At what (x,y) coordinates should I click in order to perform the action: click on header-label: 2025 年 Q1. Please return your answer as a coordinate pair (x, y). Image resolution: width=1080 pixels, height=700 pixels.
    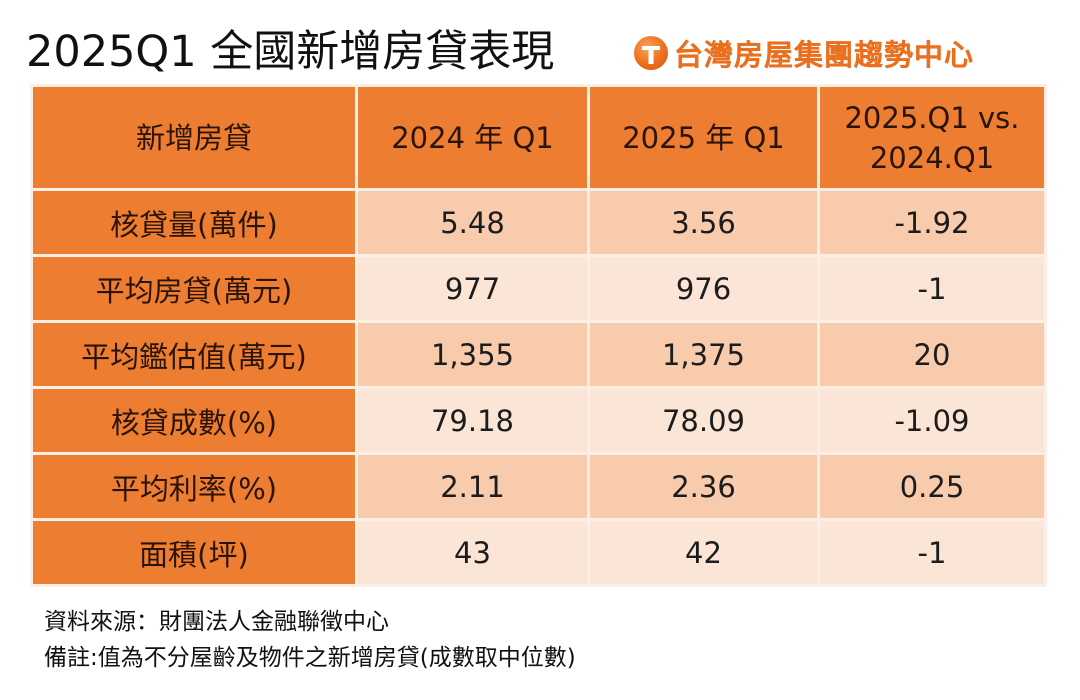
    Looking at the image, I should click on (703, 137).